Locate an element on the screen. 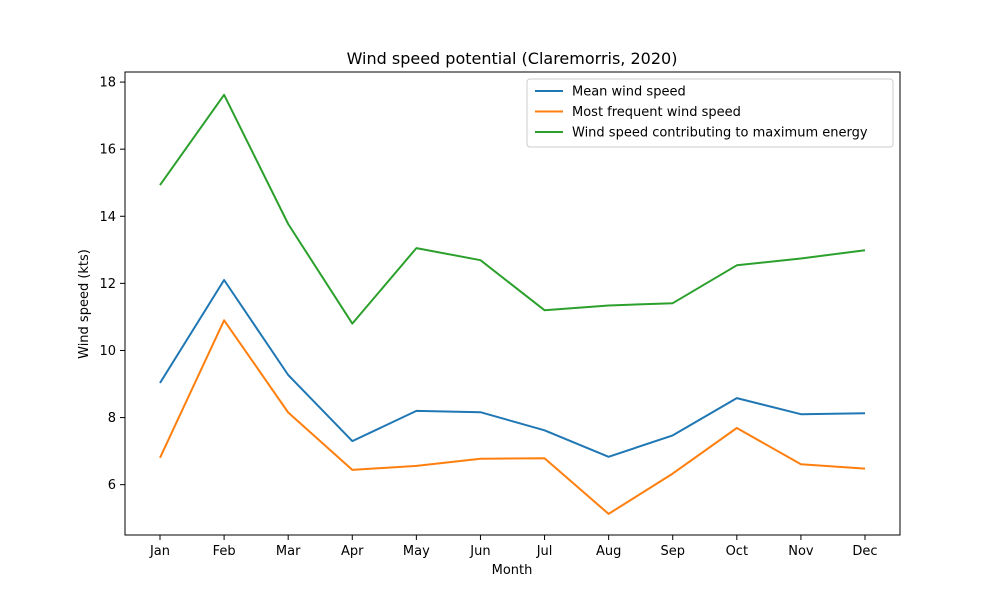  x-tick-label: Jun is located at coordinates (479, 551).